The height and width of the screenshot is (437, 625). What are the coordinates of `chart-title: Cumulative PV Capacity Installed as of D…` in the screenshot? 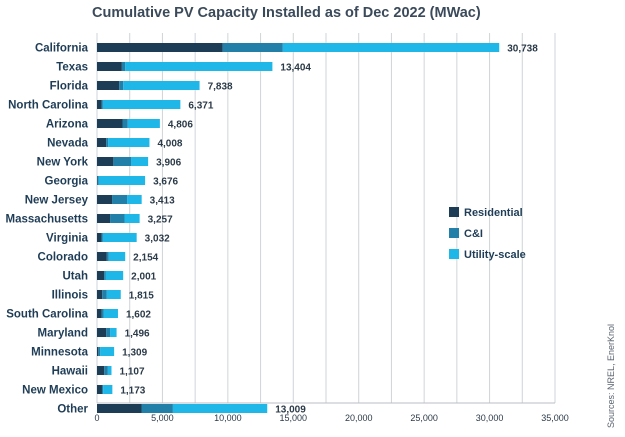 It's located at (286, 13).